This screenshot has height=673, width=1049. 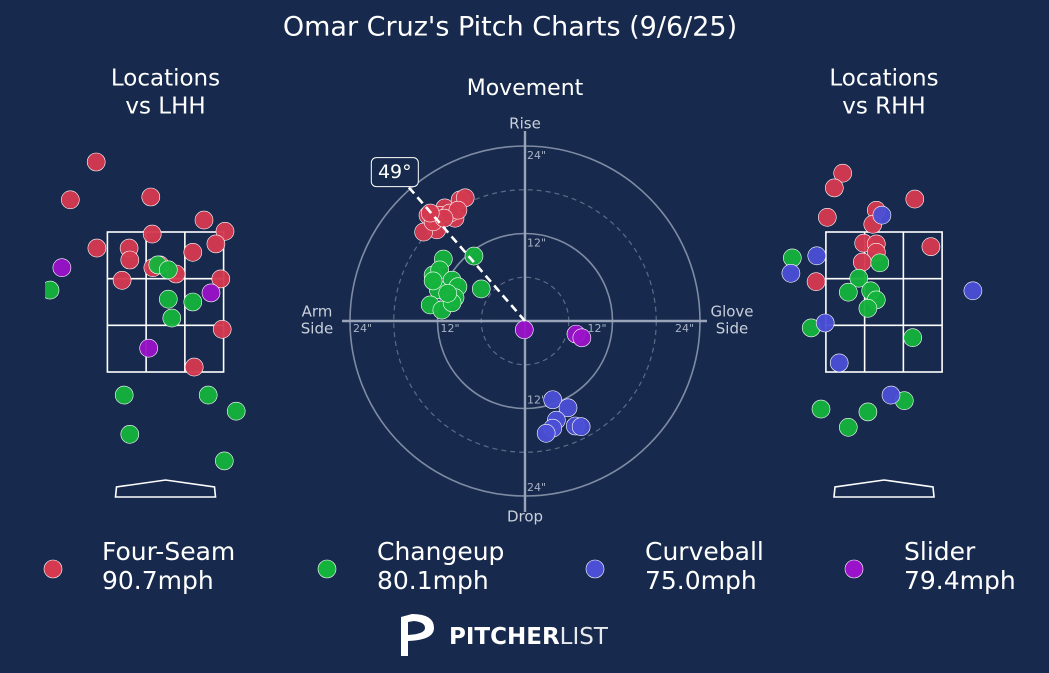 What do you see at coordinates (704, 551) in the screenshot?
I see `legend-name: Curveball` at bounding box center [704, 551].